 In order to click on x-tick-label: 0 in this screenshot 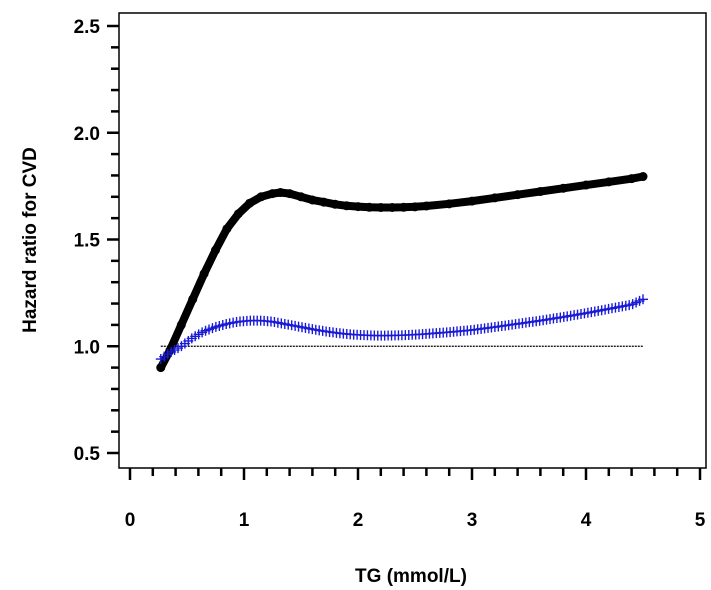, I will do `click(130, 520)`.